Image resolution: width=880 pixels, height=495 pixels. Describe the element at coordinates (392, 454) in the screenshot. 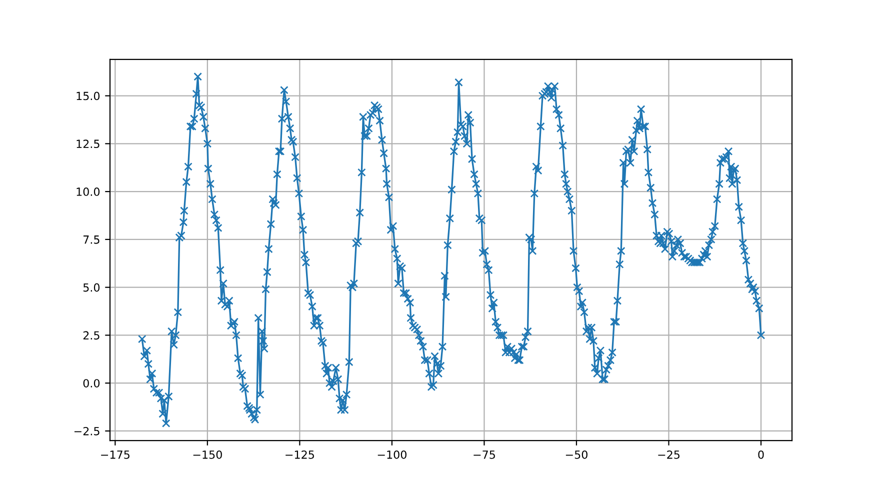

I see `x-tick-label: −100` at that location.